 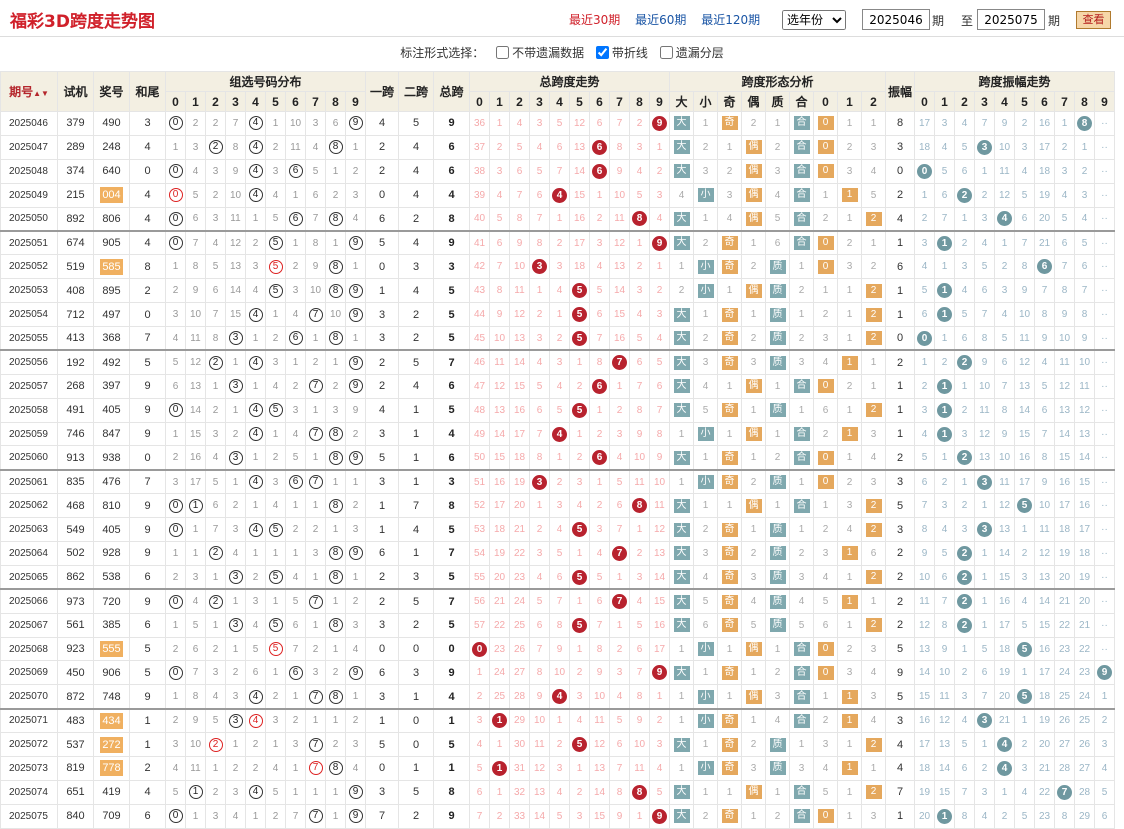 I want to click on issue-cell: 2025059, so click(x=29, y=434).